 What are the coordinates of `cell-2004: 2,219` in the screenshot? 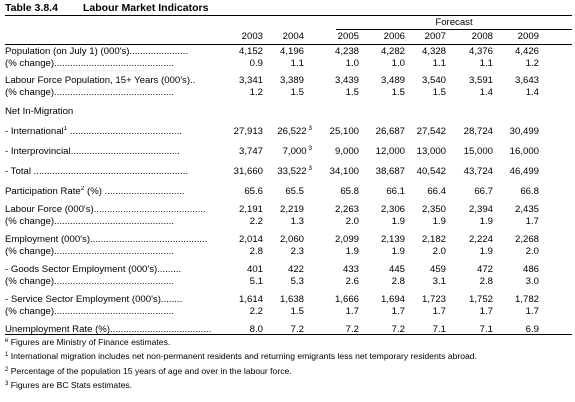 It's located at (291, 209).